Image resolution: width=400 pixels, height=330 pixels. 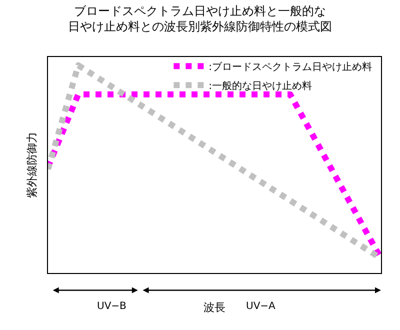 What do you see at coordinates (112, 306) in the screenshot?
I see `text: UV−B` at bounding box center [112, 306].